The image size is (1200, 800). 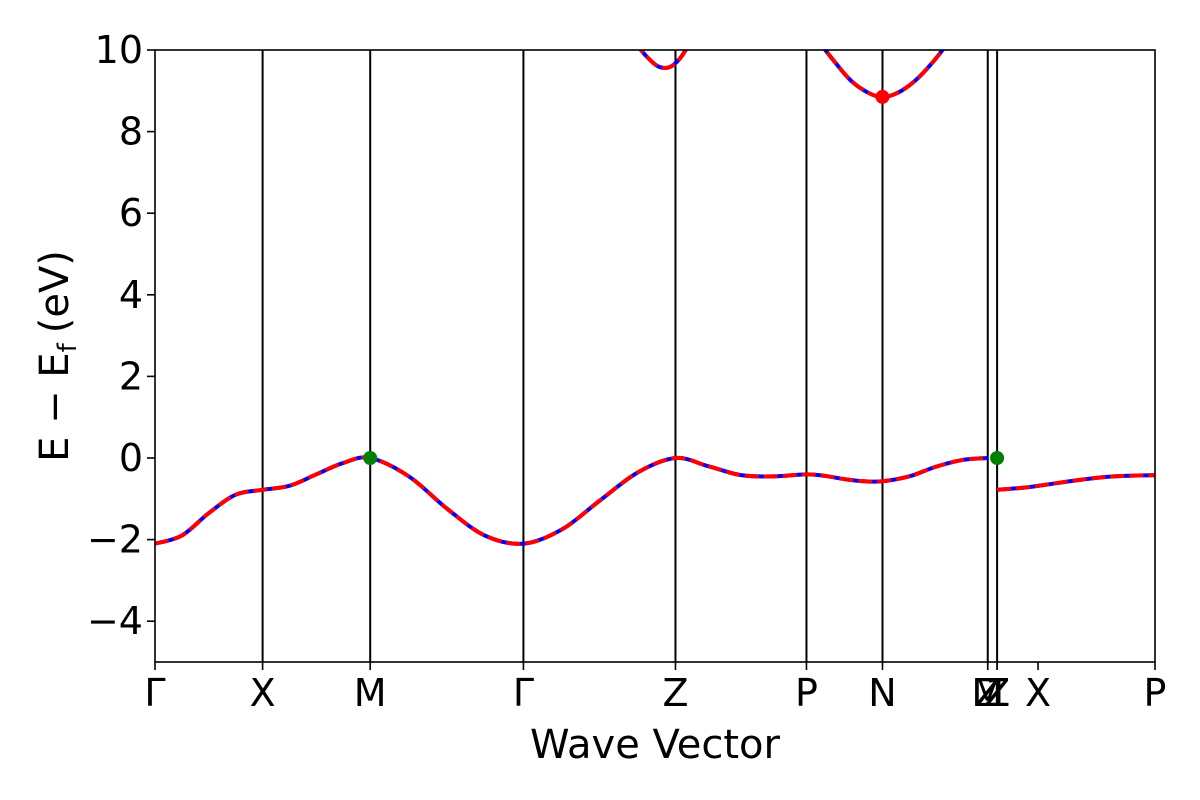 I want to click on x-tick-label-6: N, so click(x=882, y=693).